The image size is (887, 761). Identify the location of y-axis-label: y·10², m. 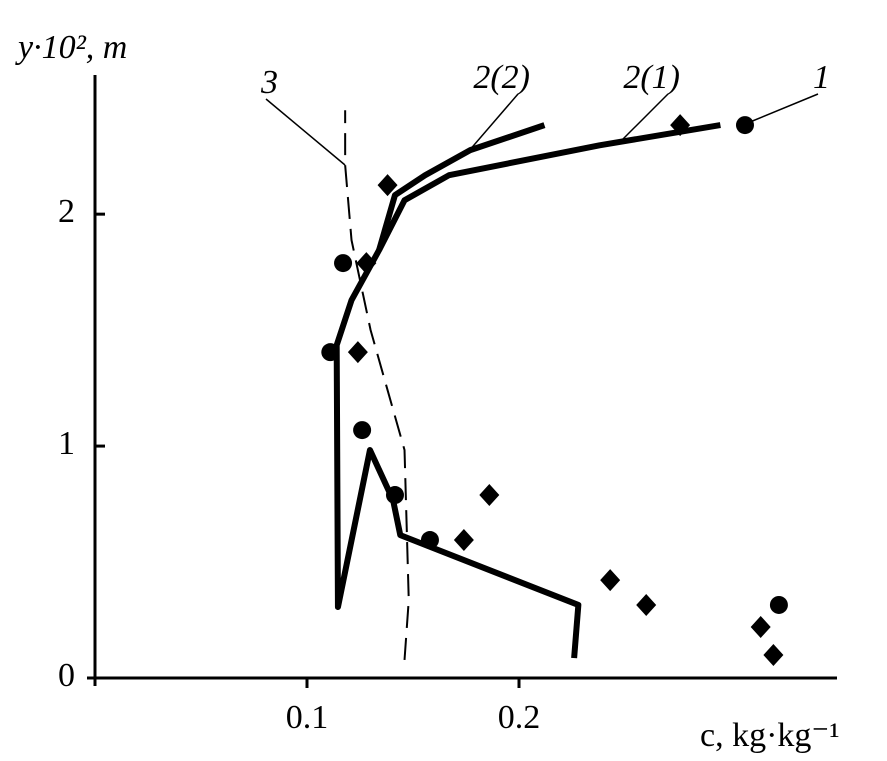
(71, 47).